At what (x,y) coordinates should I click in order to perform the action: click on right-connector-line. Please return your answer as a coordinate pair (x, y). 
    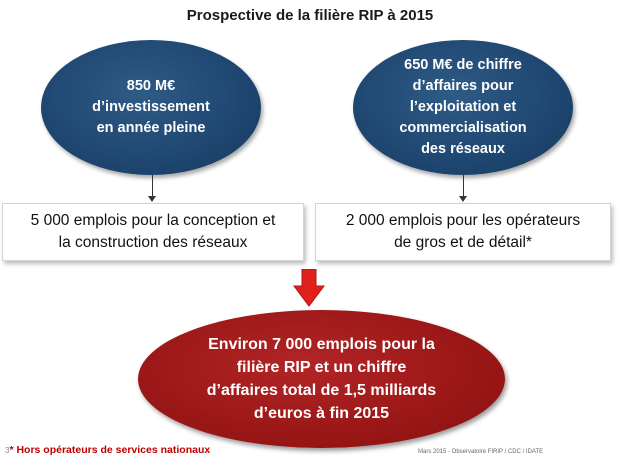
    Looking at the image, I should click on (463, 186).